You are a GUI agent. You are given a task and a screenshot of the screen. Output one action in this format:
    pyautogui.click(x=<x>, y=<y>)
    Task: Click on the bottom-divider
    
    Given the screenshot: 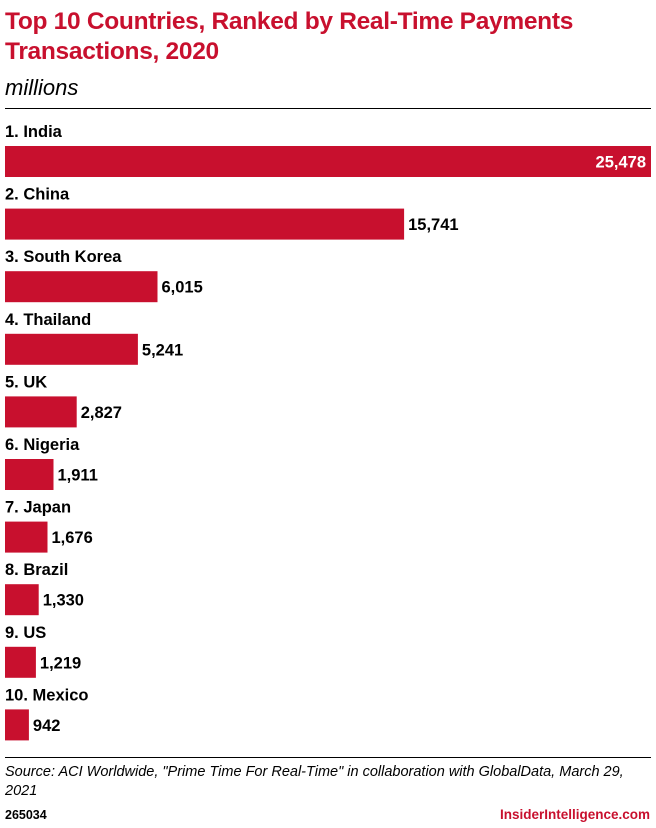 What is the action you would take?
    pyautogui.click(x=328, y=757)
    